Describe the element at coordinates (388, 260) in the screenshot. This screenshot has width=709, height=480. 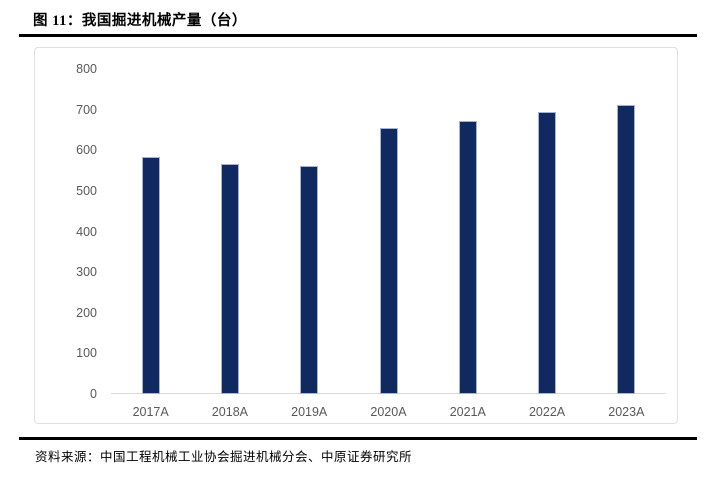
I see `bar-2020A` at that location.